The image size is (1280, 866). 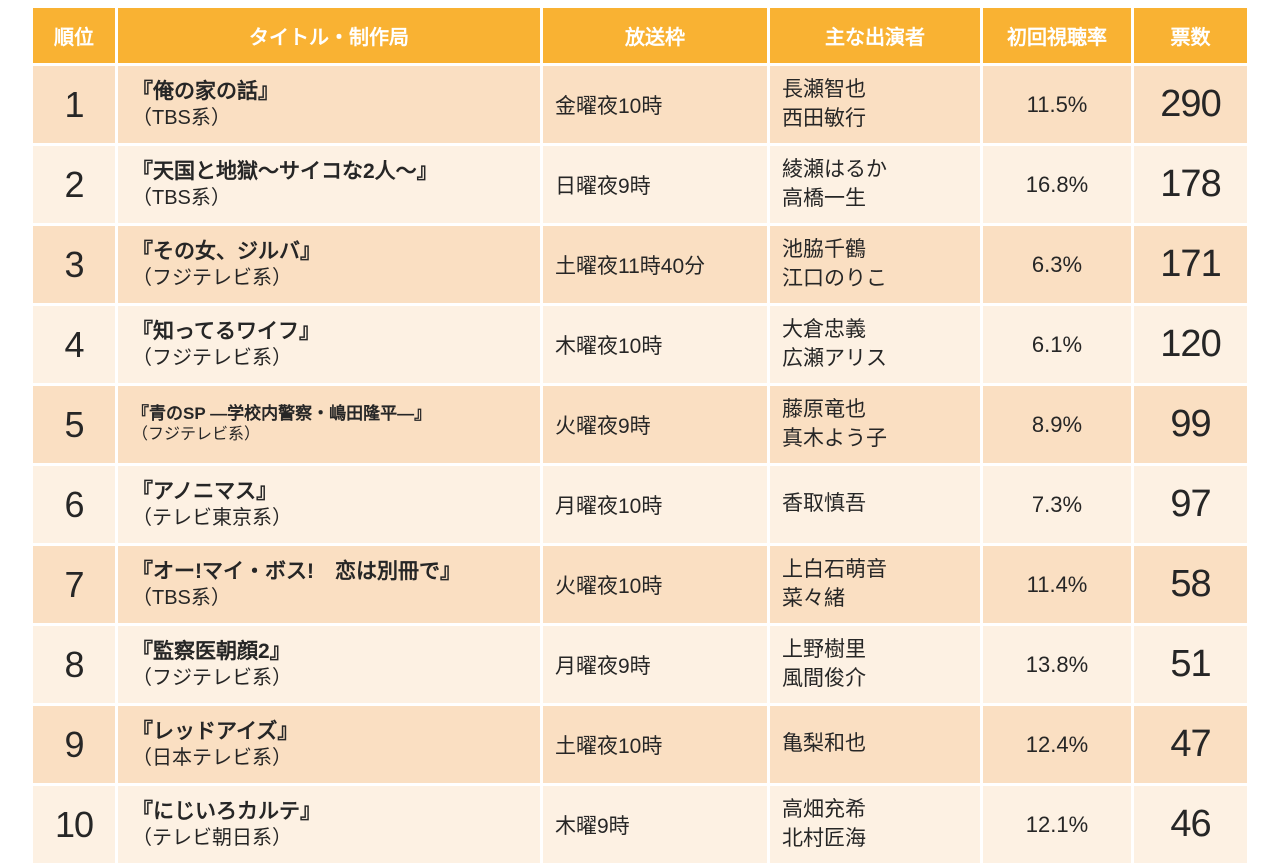 What do you see at coordinates (655, 184) in the screenshot?
I see `broadcast-slot-cell: 日曜夜9時` at bounding box center [655, 184].